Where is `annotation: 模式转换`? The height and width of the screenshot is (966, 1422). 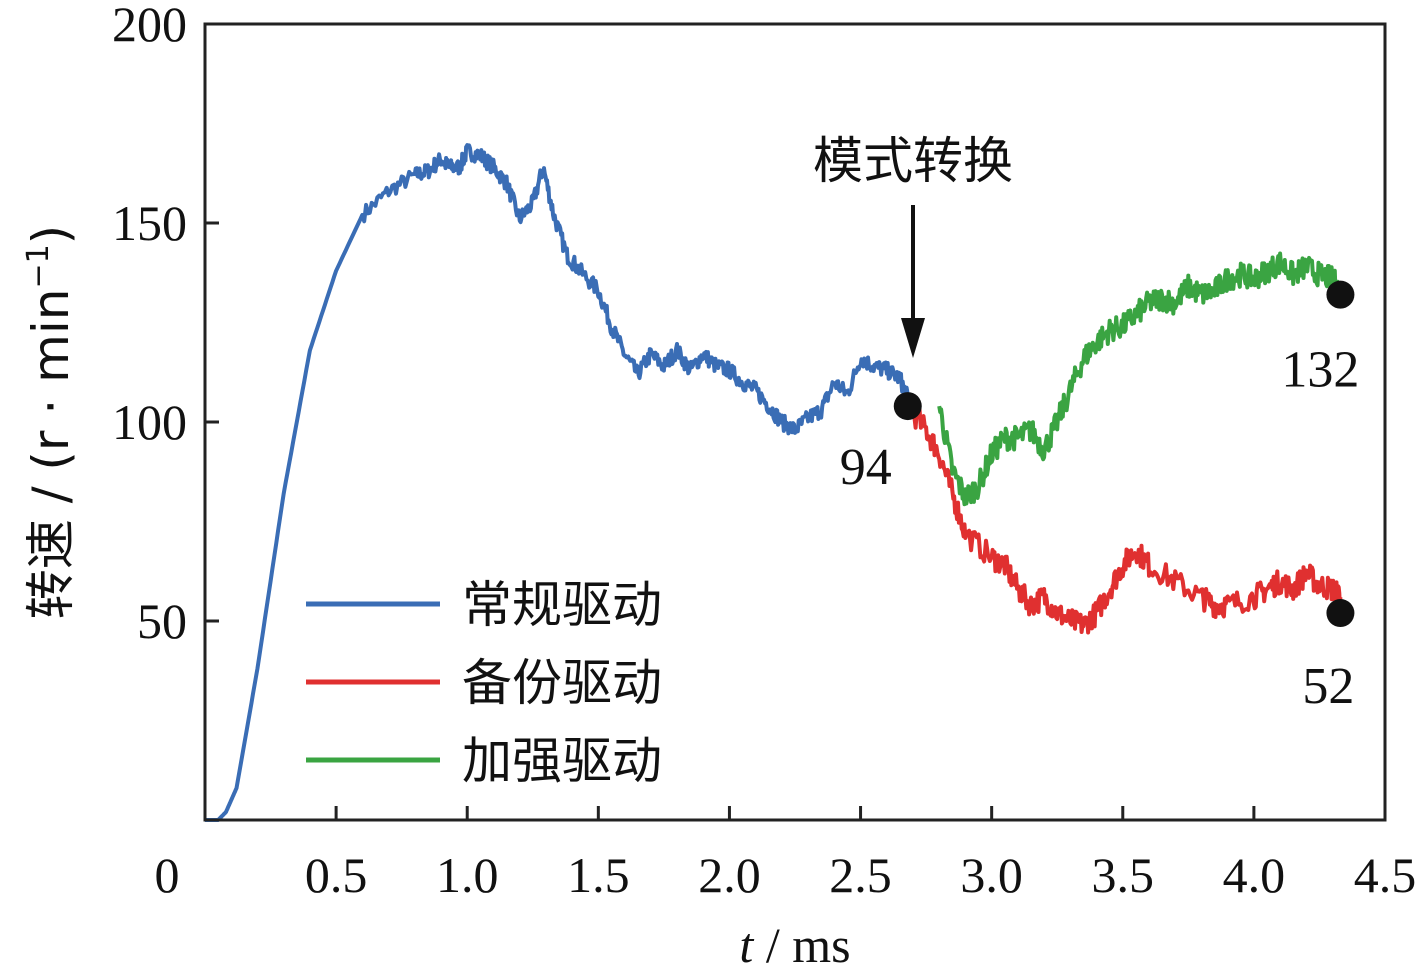 annotation: 模式转换 is located at coordinates (913, 245).